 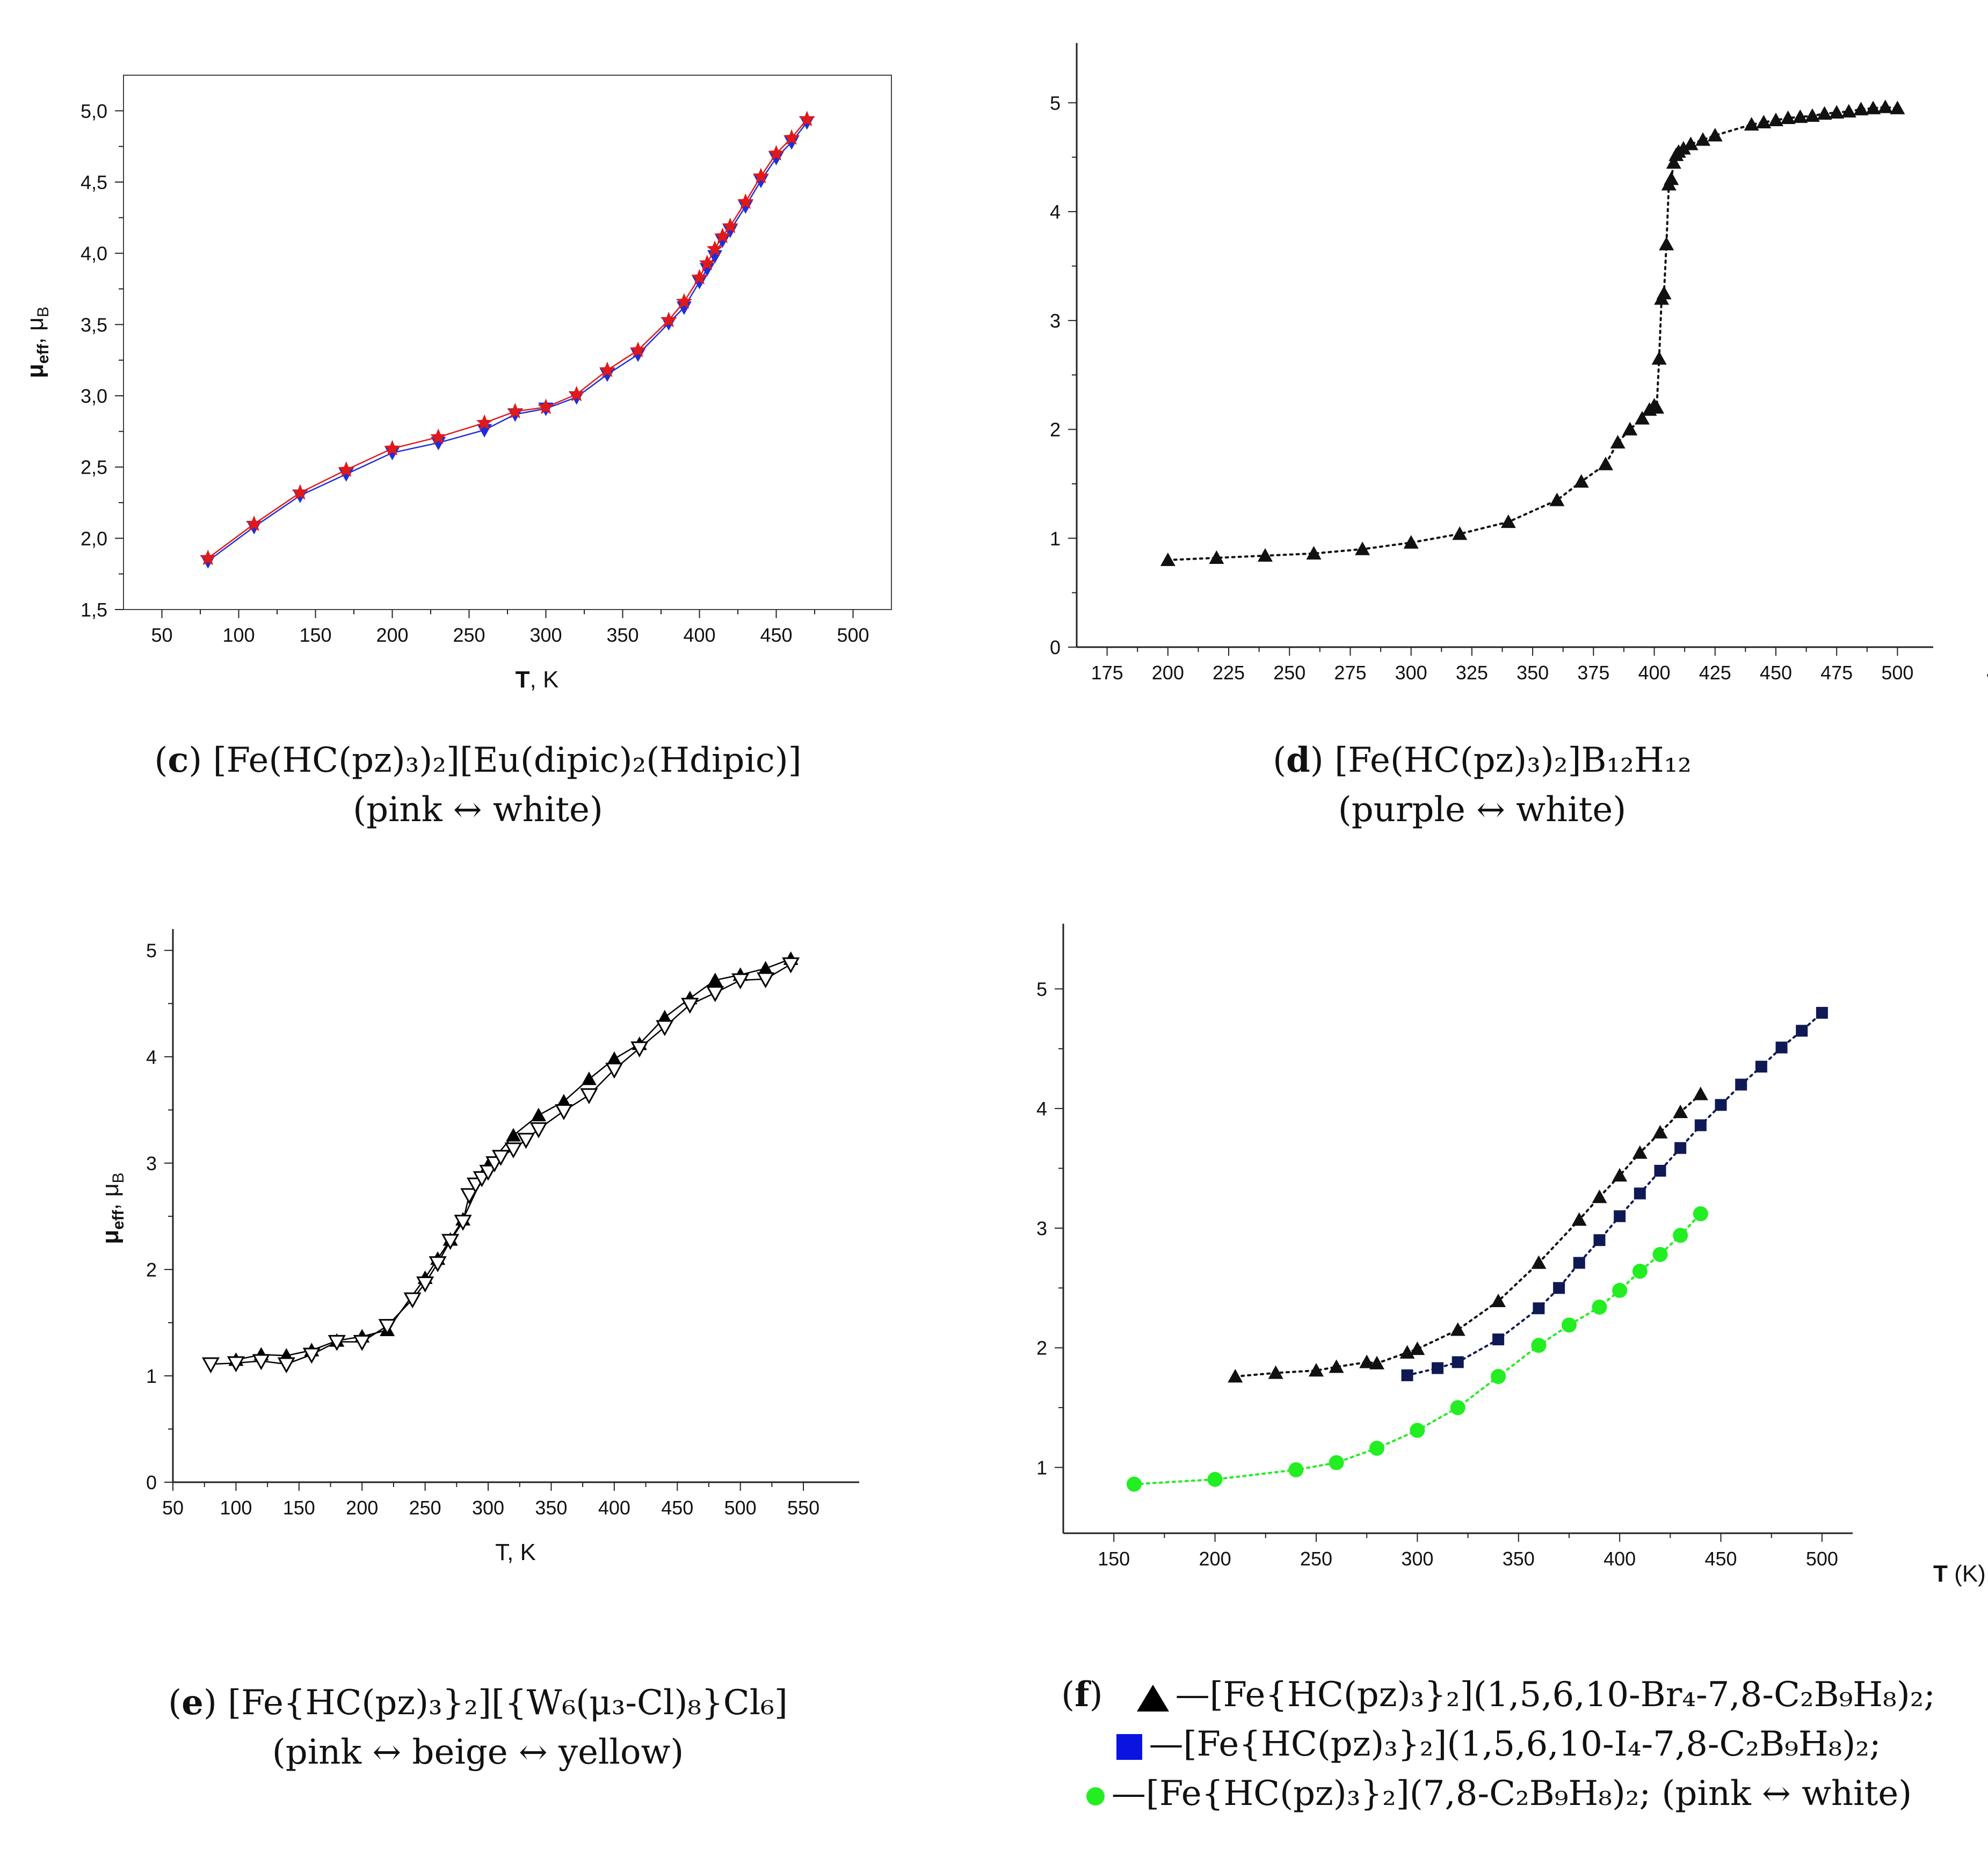 I want to click on legend-circle-icon, so click(x=1095, y=1796).